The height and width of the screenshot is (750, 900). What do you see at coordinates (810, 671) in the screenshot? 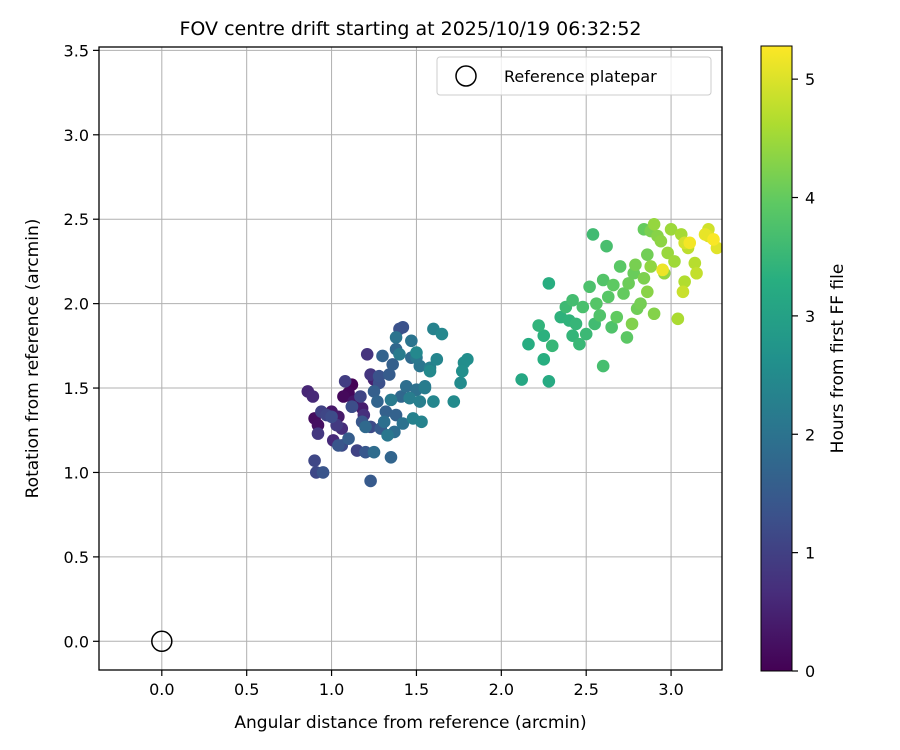
I see `colorbar-tick-label: 0` at bounding box center [810, 671].